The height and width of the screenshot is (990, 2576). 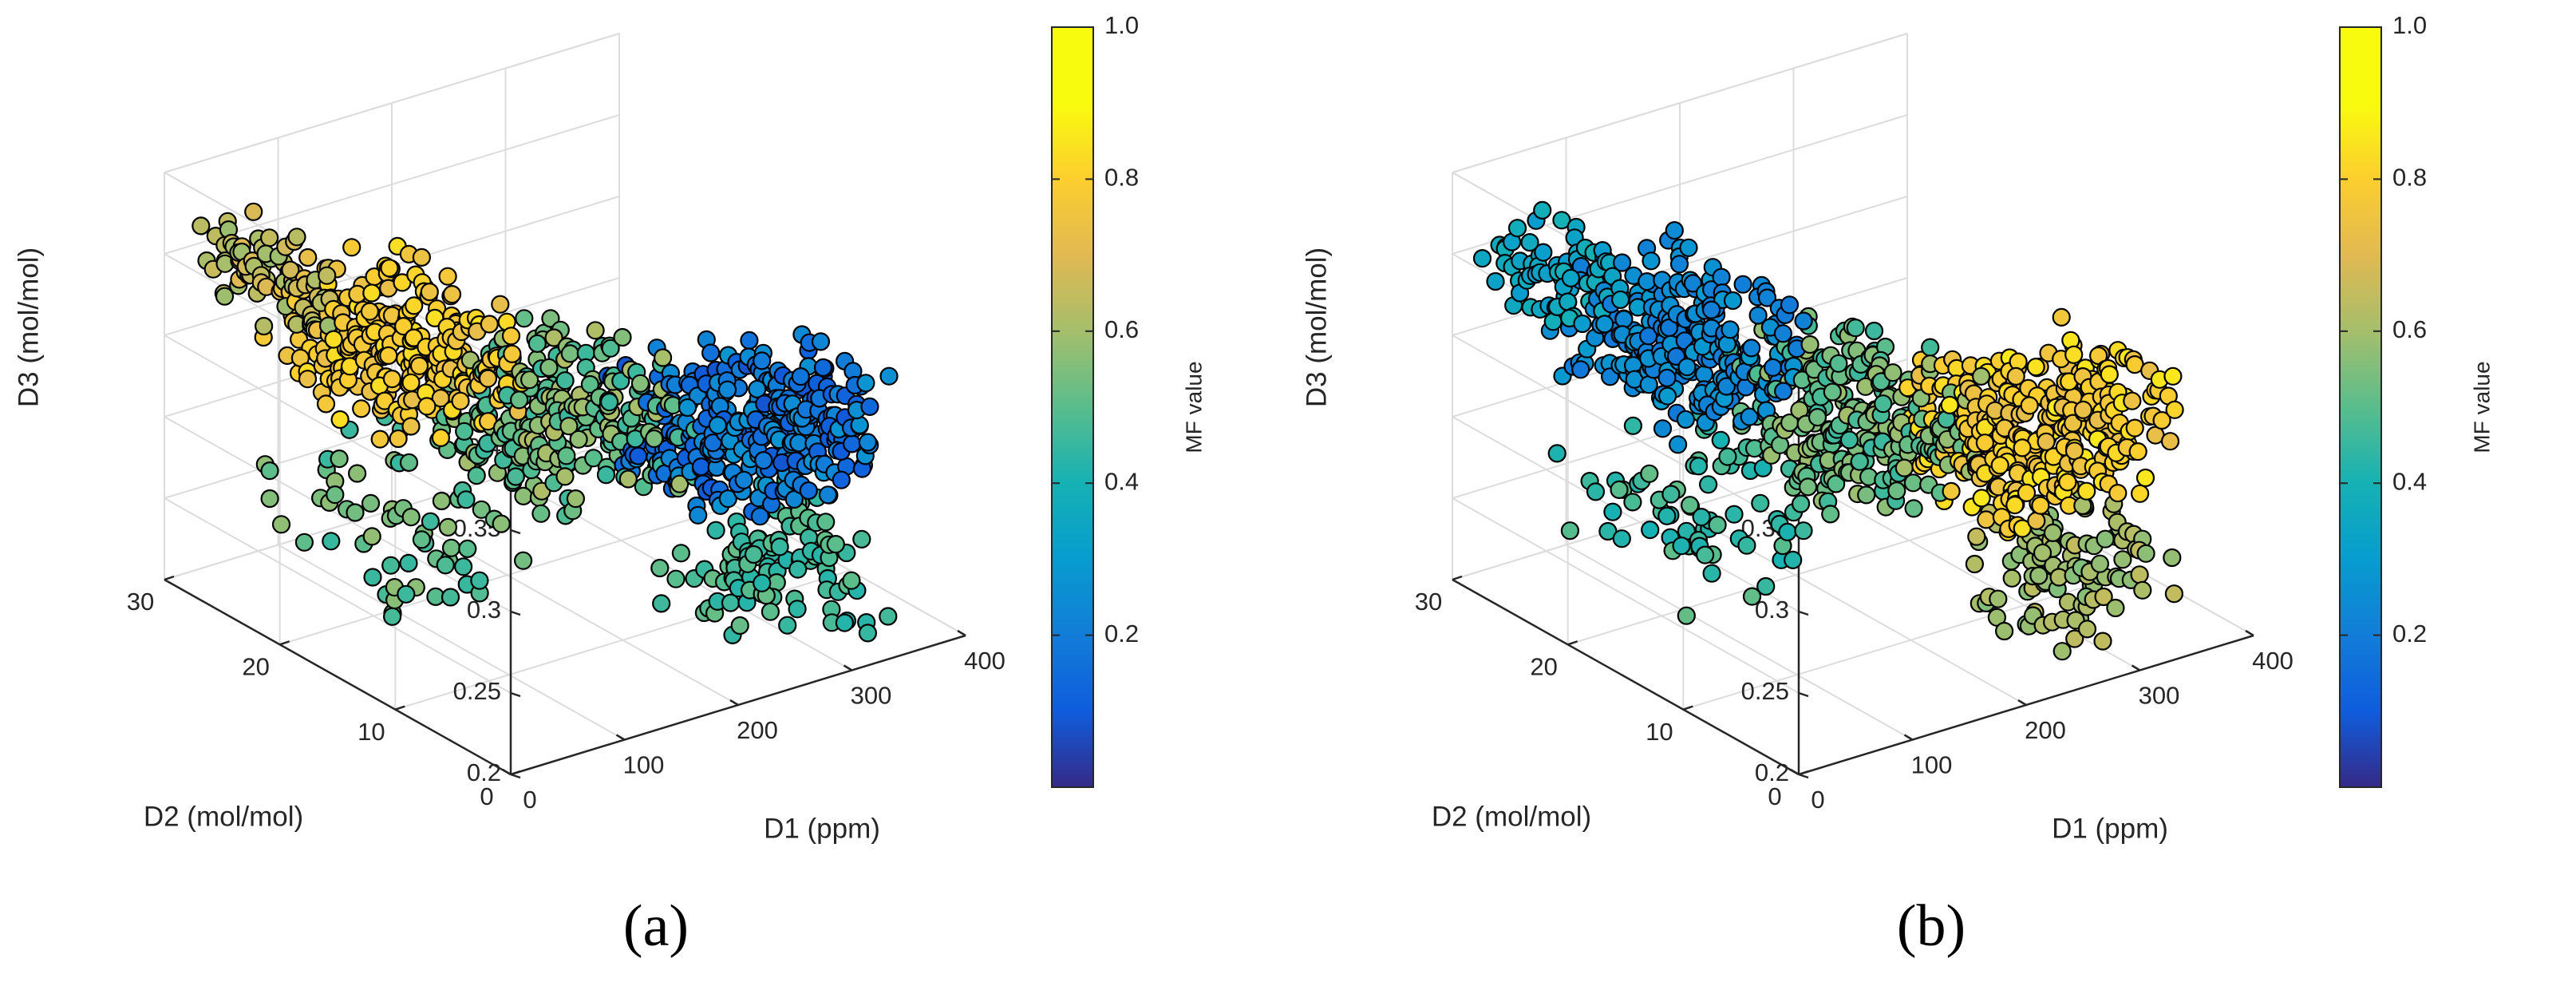 I want to click on colorbar-tick-label: 0.6, so click(x=2409, y=329).